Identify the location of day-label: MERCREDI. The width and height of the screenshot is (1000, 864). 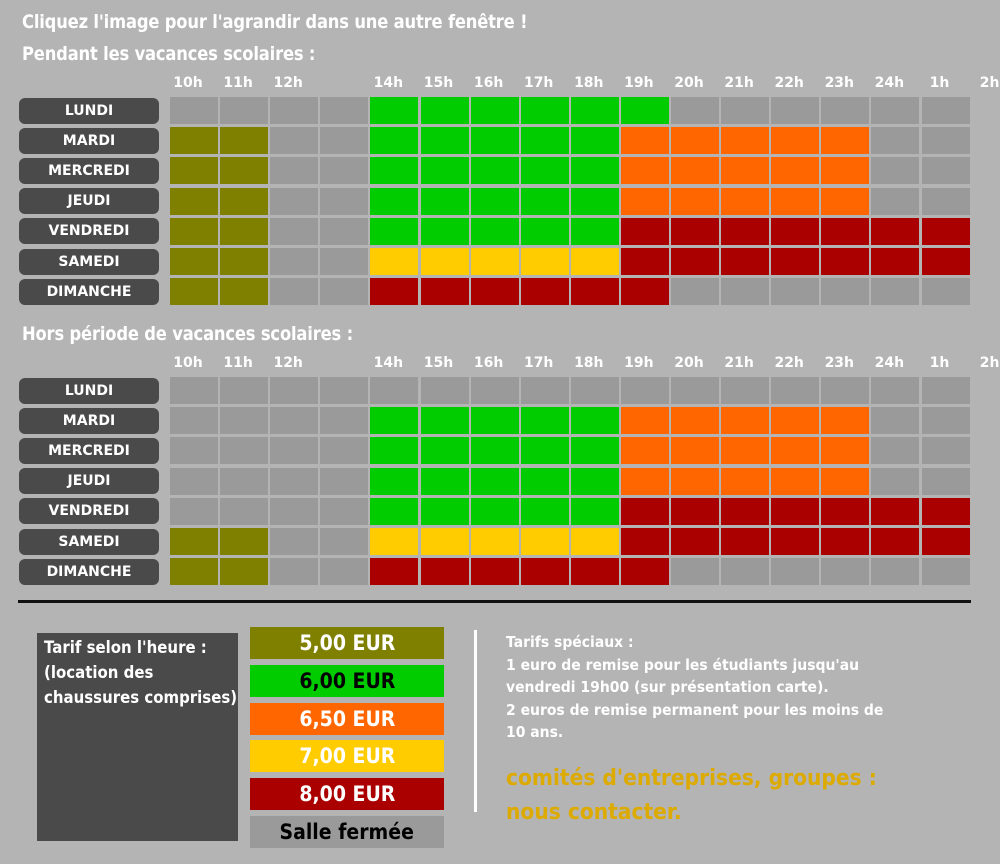
(89, 170).